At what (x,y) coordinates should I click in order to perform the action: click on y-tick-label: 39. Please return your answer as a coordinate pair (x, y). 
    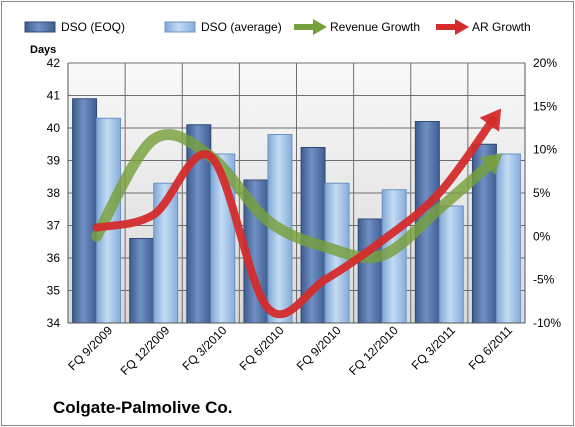
    Looking at the image, I should click on (54, 161).